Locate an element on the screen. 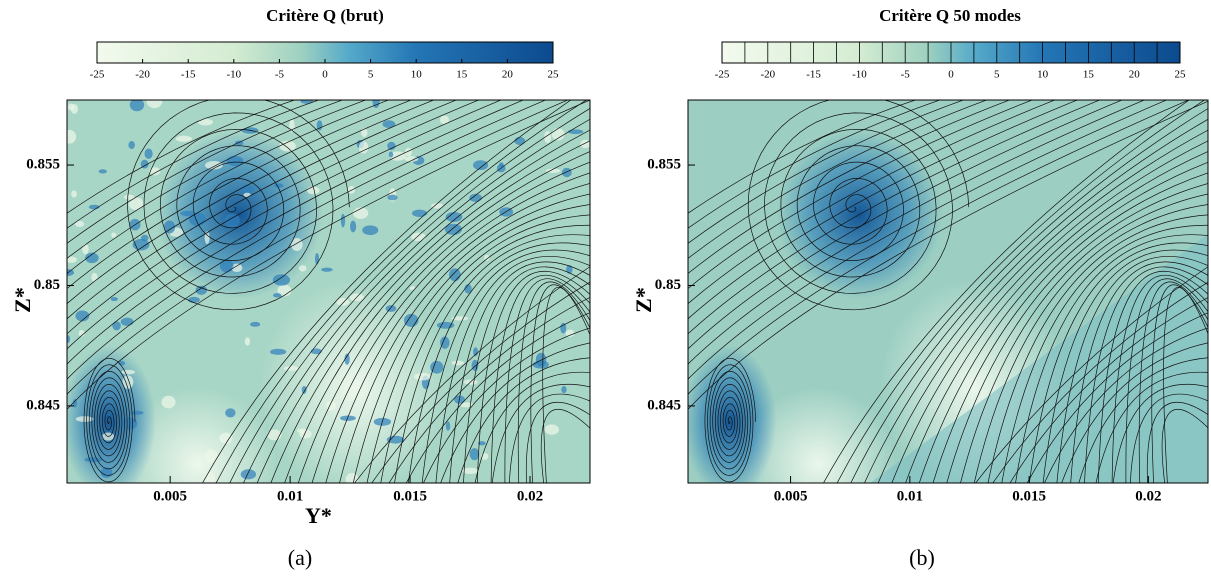  x-tick-label: 0.01 is located at coordinates (290, 496).